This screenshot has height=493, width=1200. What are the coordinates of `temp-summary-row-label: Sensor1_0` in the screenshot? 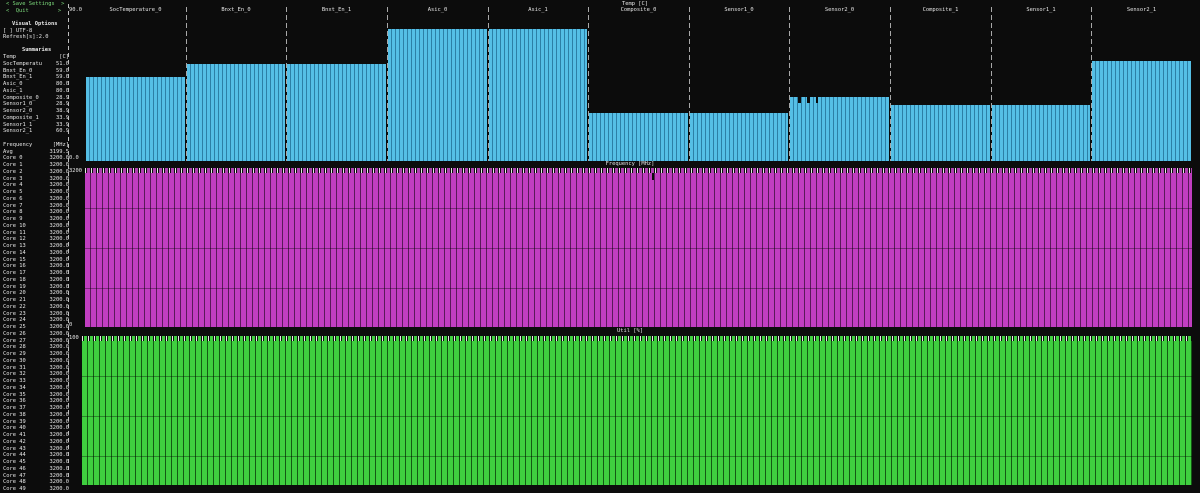 It's located at (18, 104).